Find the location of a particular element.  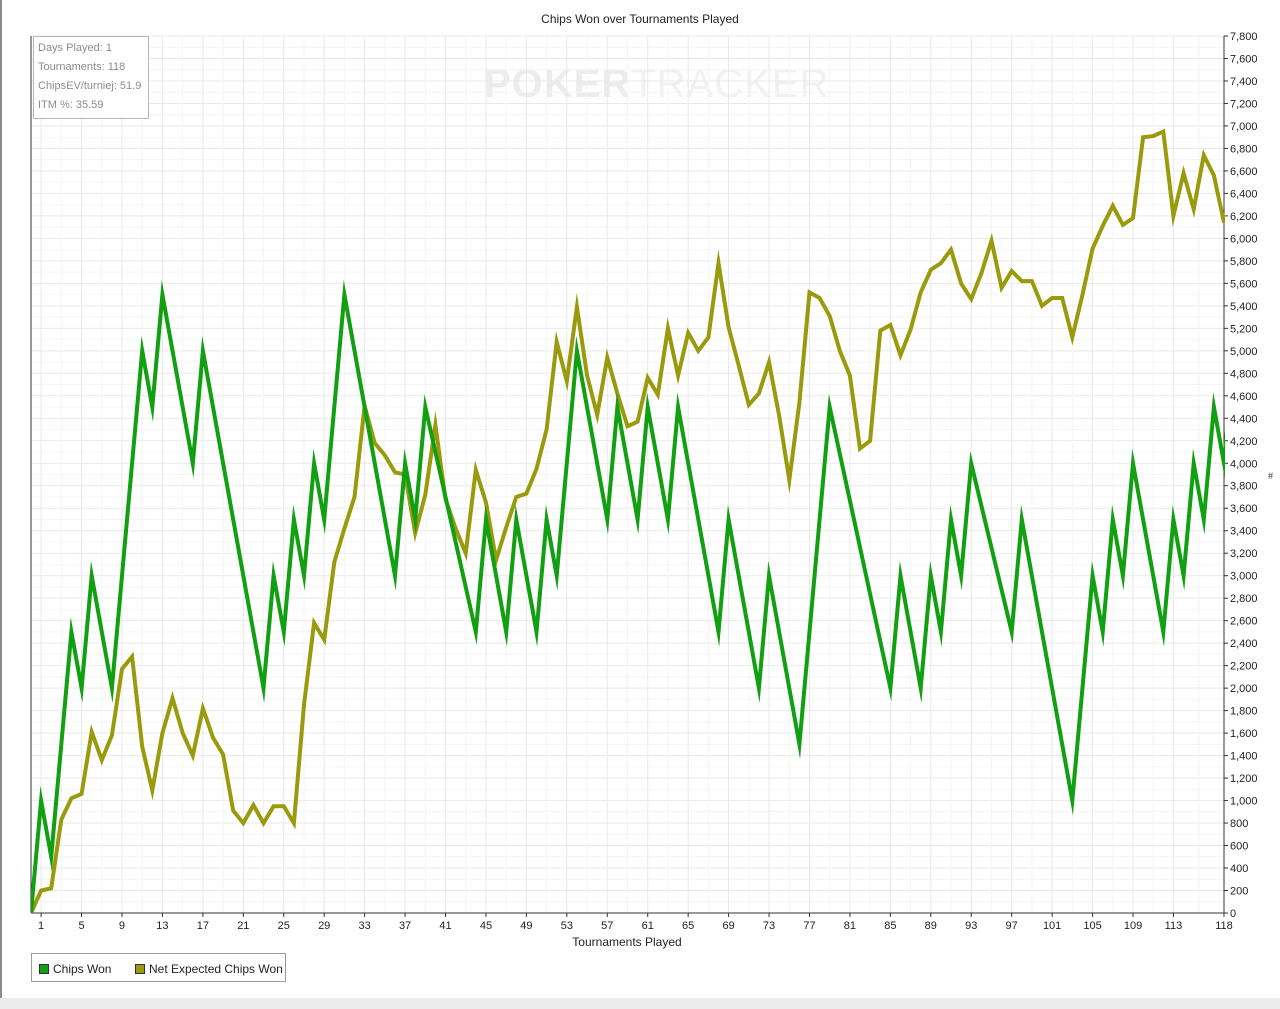

y-tick-label: 7,600 is located at coordinates (1244, 59).